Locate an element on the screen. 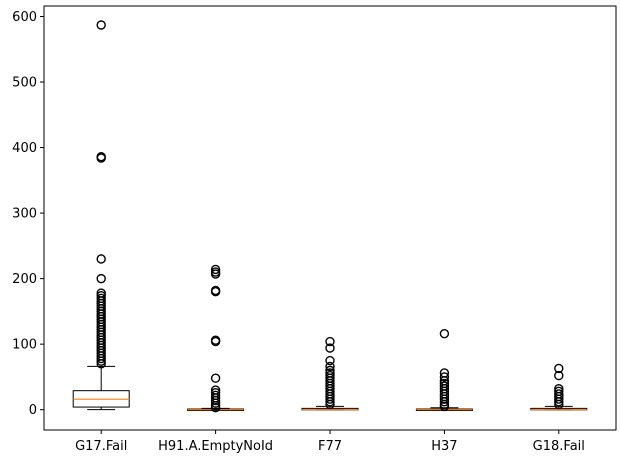 Image resolution: width=620 pixels, height=456 pixels. y-tick-label: 0 is located at coordinates (33, 410).